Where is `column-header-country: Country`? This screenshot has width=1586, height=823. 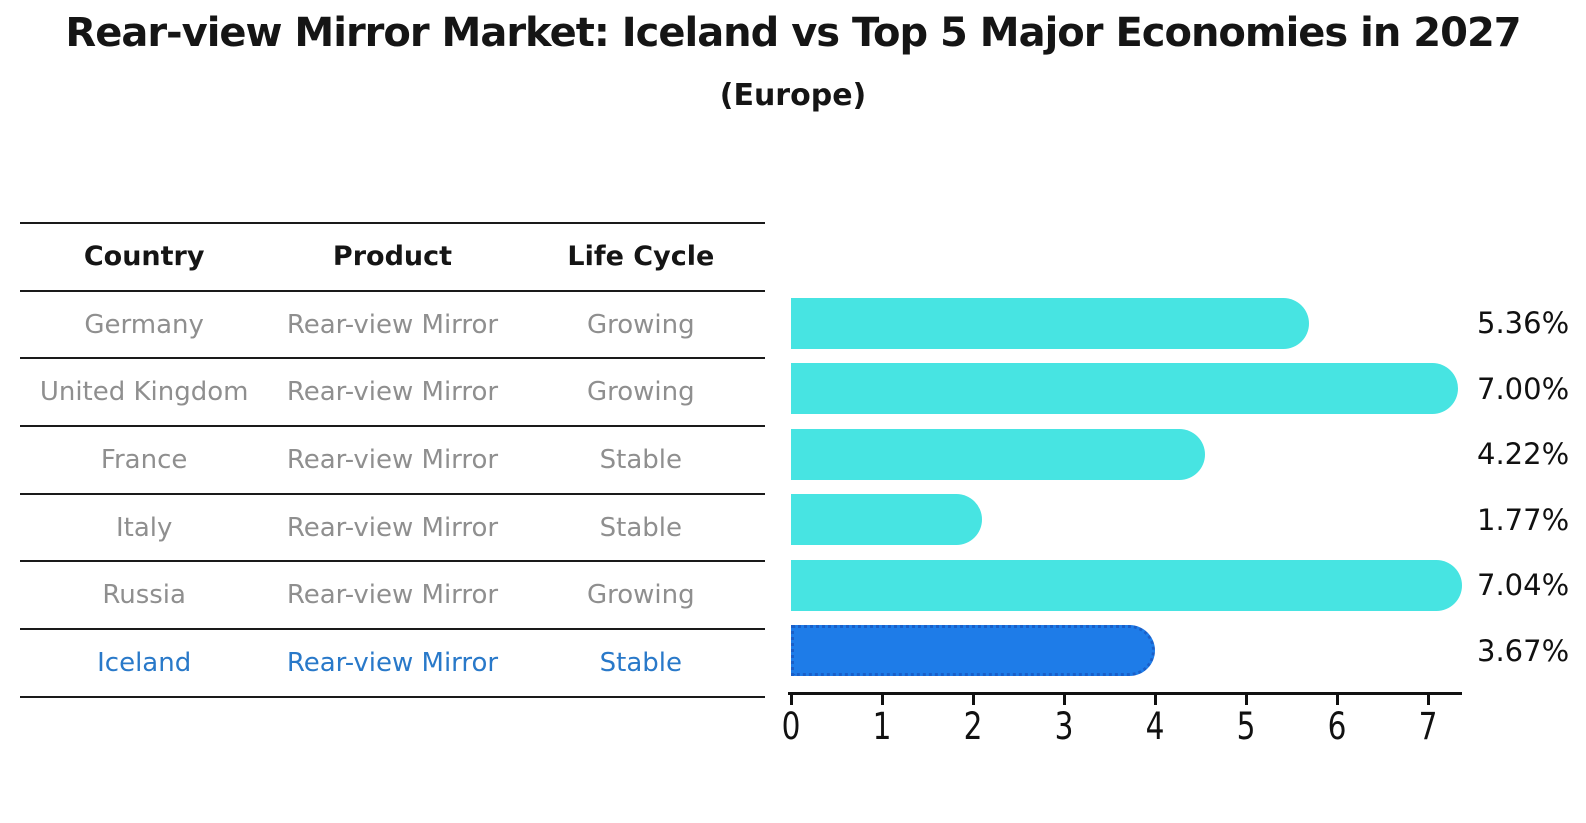
column-header-country: Country is located at coordinates (144, 257).